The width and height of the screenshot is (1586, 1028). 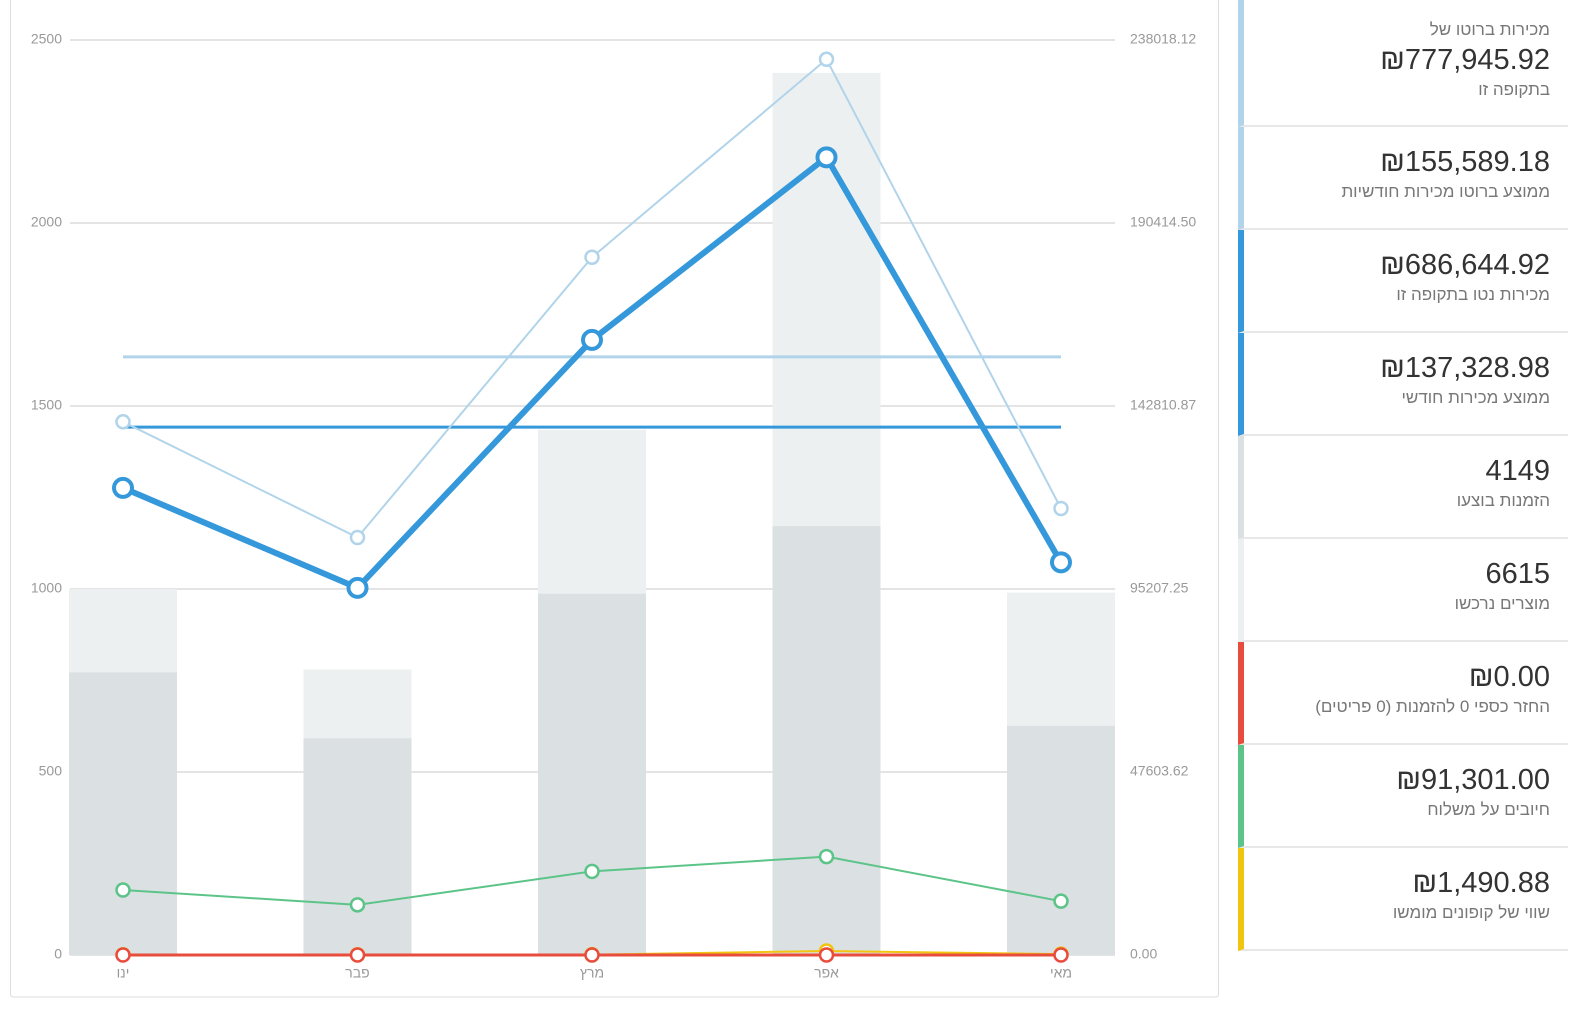 What do you see at coordinates (1403, 590) in the screenshot?
I see `summary-item: 6615 מוצרים נרכשו` at bounding box center [1403, 590].